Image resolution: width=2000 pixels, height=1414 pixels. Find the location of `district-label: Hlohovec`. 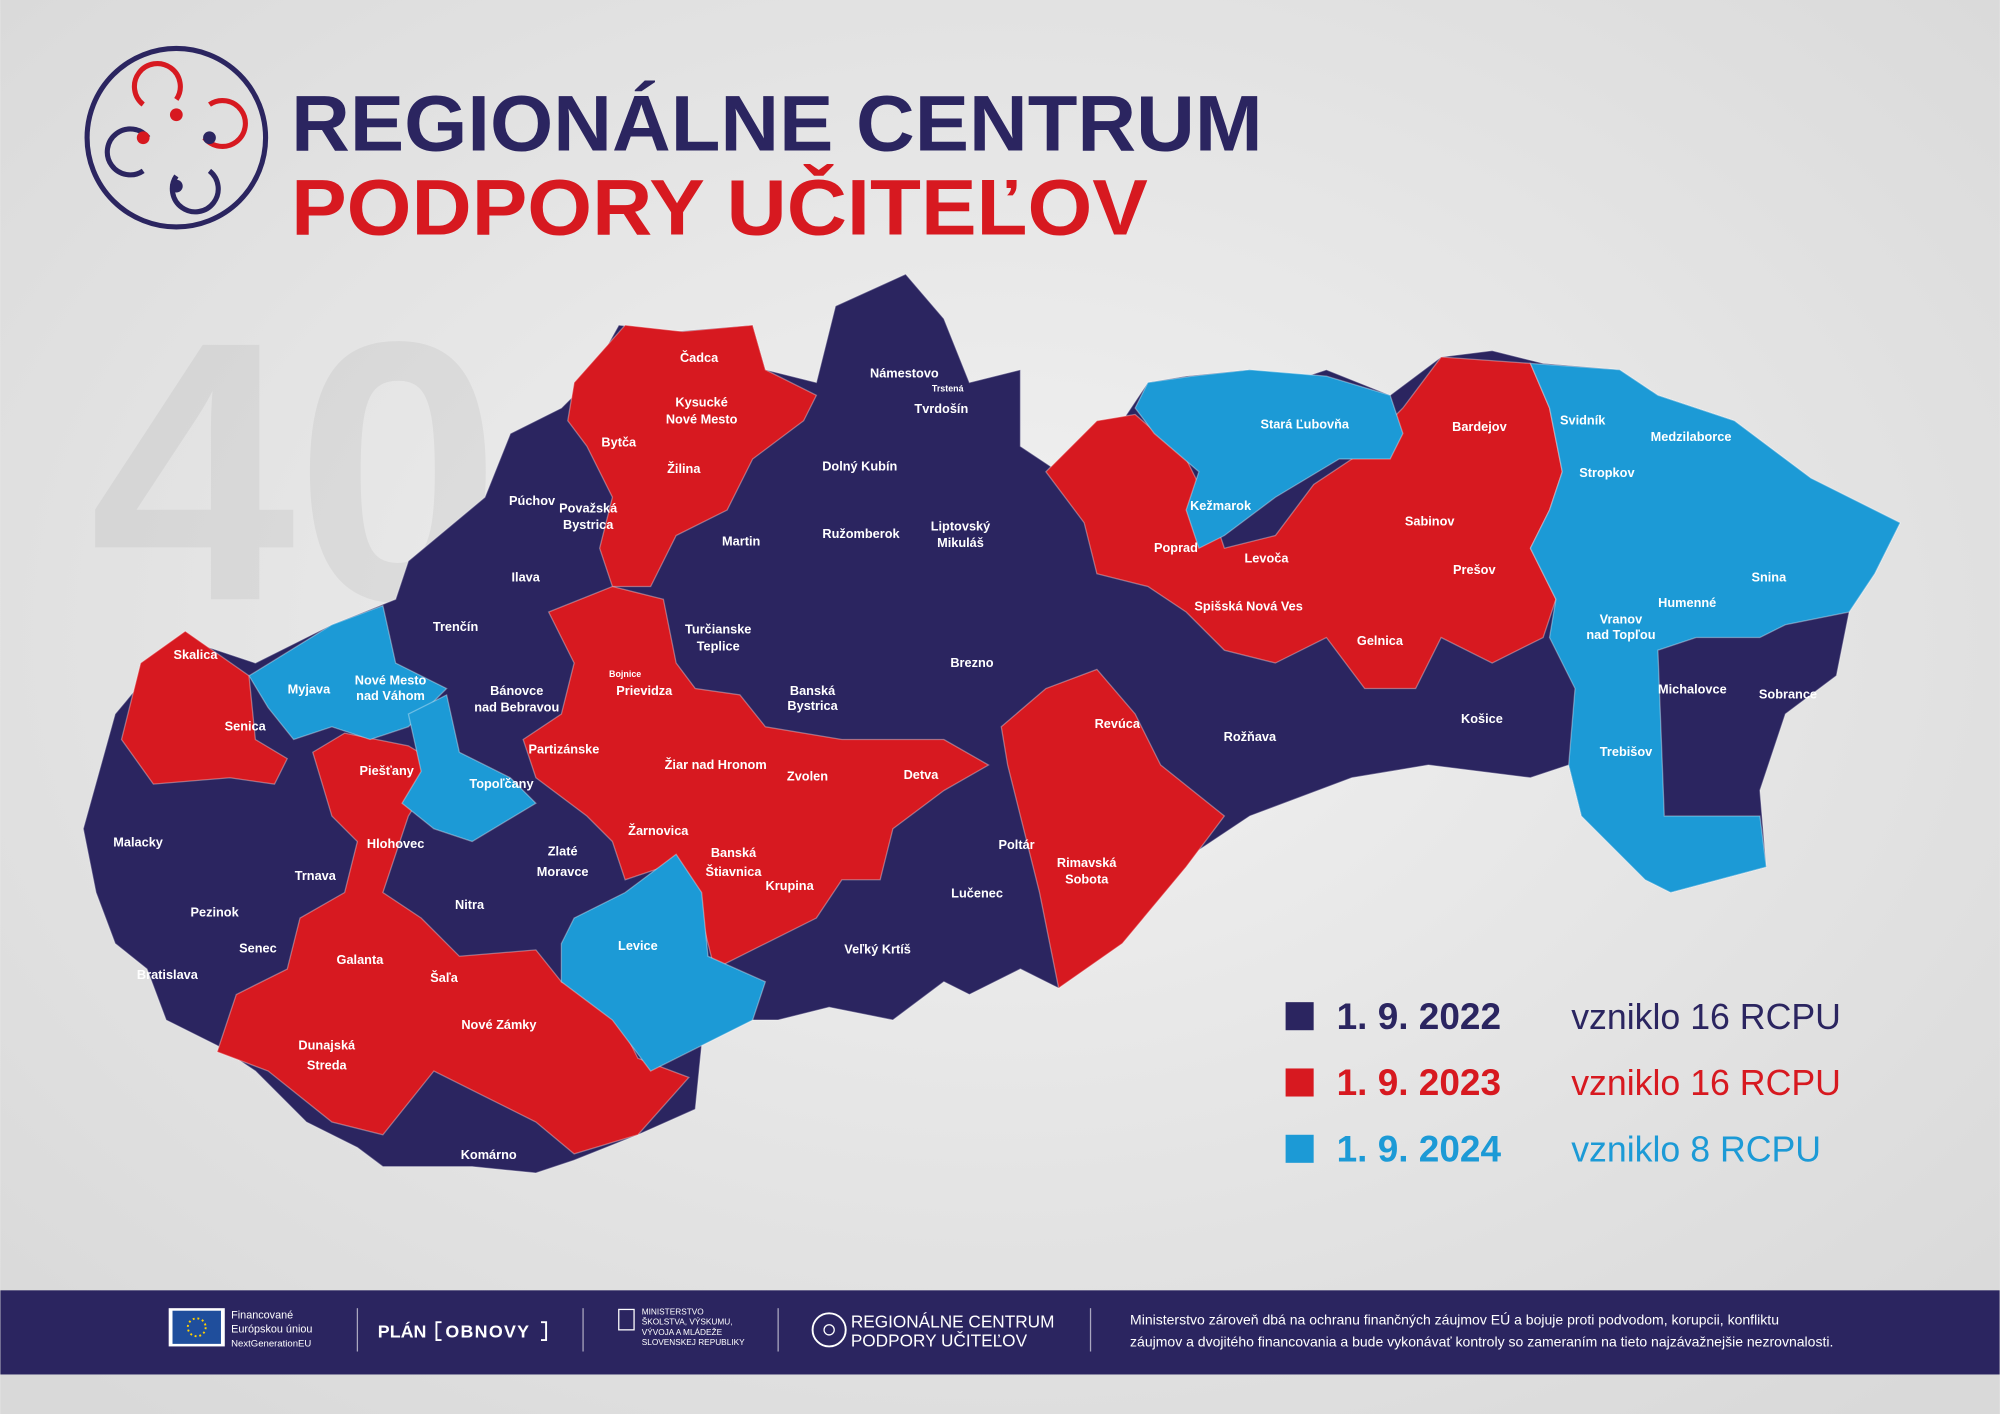

district-label: Hlohovec is located at coordinates (395, 843).